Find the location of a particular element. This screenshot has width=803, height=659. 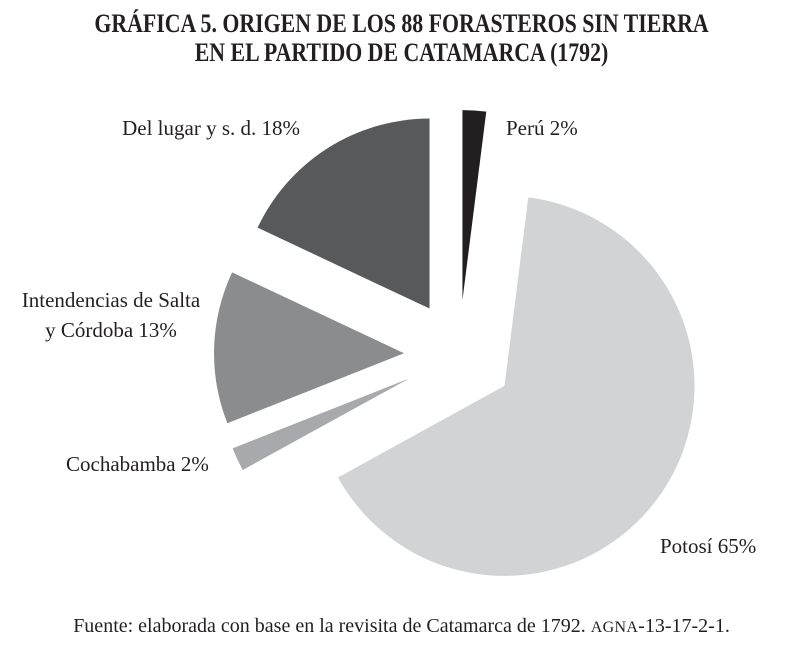

source-note-archive-code: AGNA is located at coordinates (614, 627).